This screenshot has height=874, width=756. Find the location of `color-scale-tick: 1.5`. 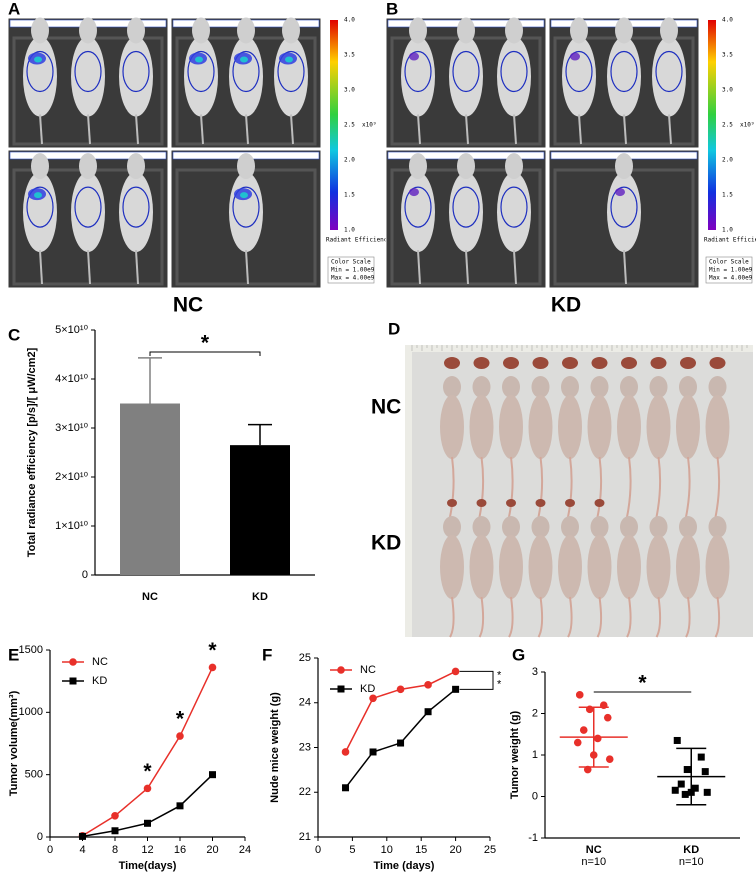

color-scale-tick: 1.5 is located at coordinates (349, 195).